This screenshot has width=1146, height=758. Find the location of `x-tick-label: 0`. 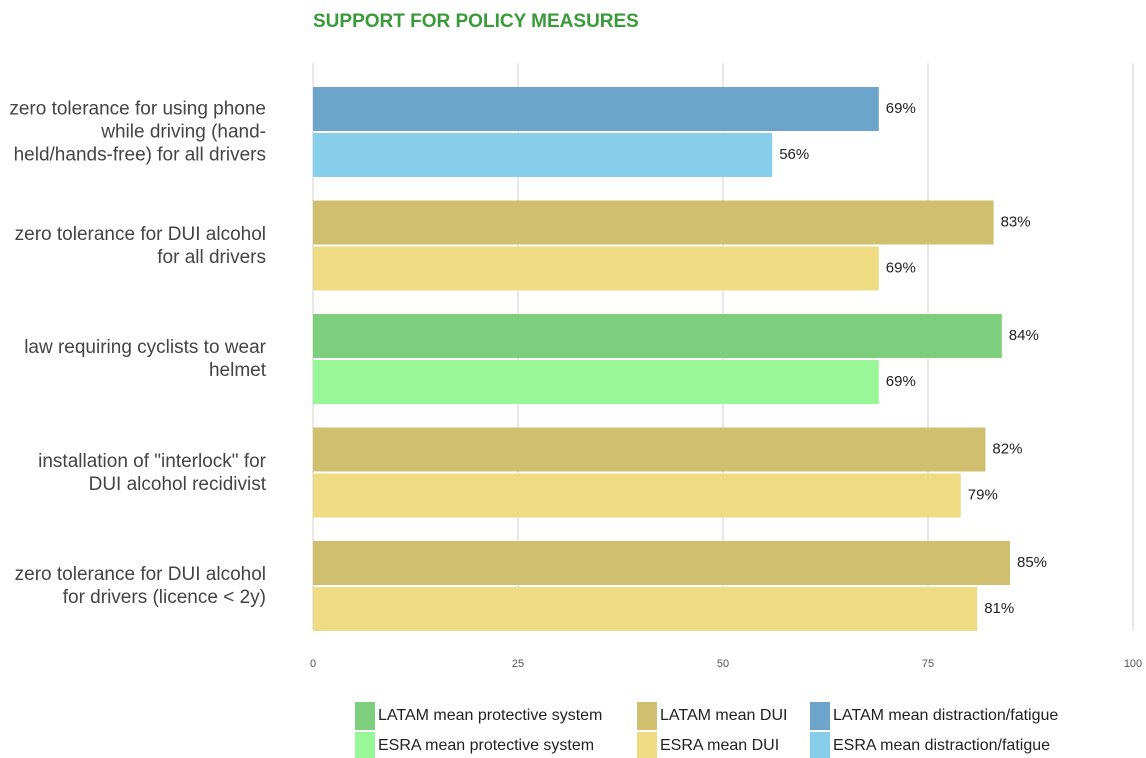

x-tick-label: 0 is located at coordinates (313, 664).